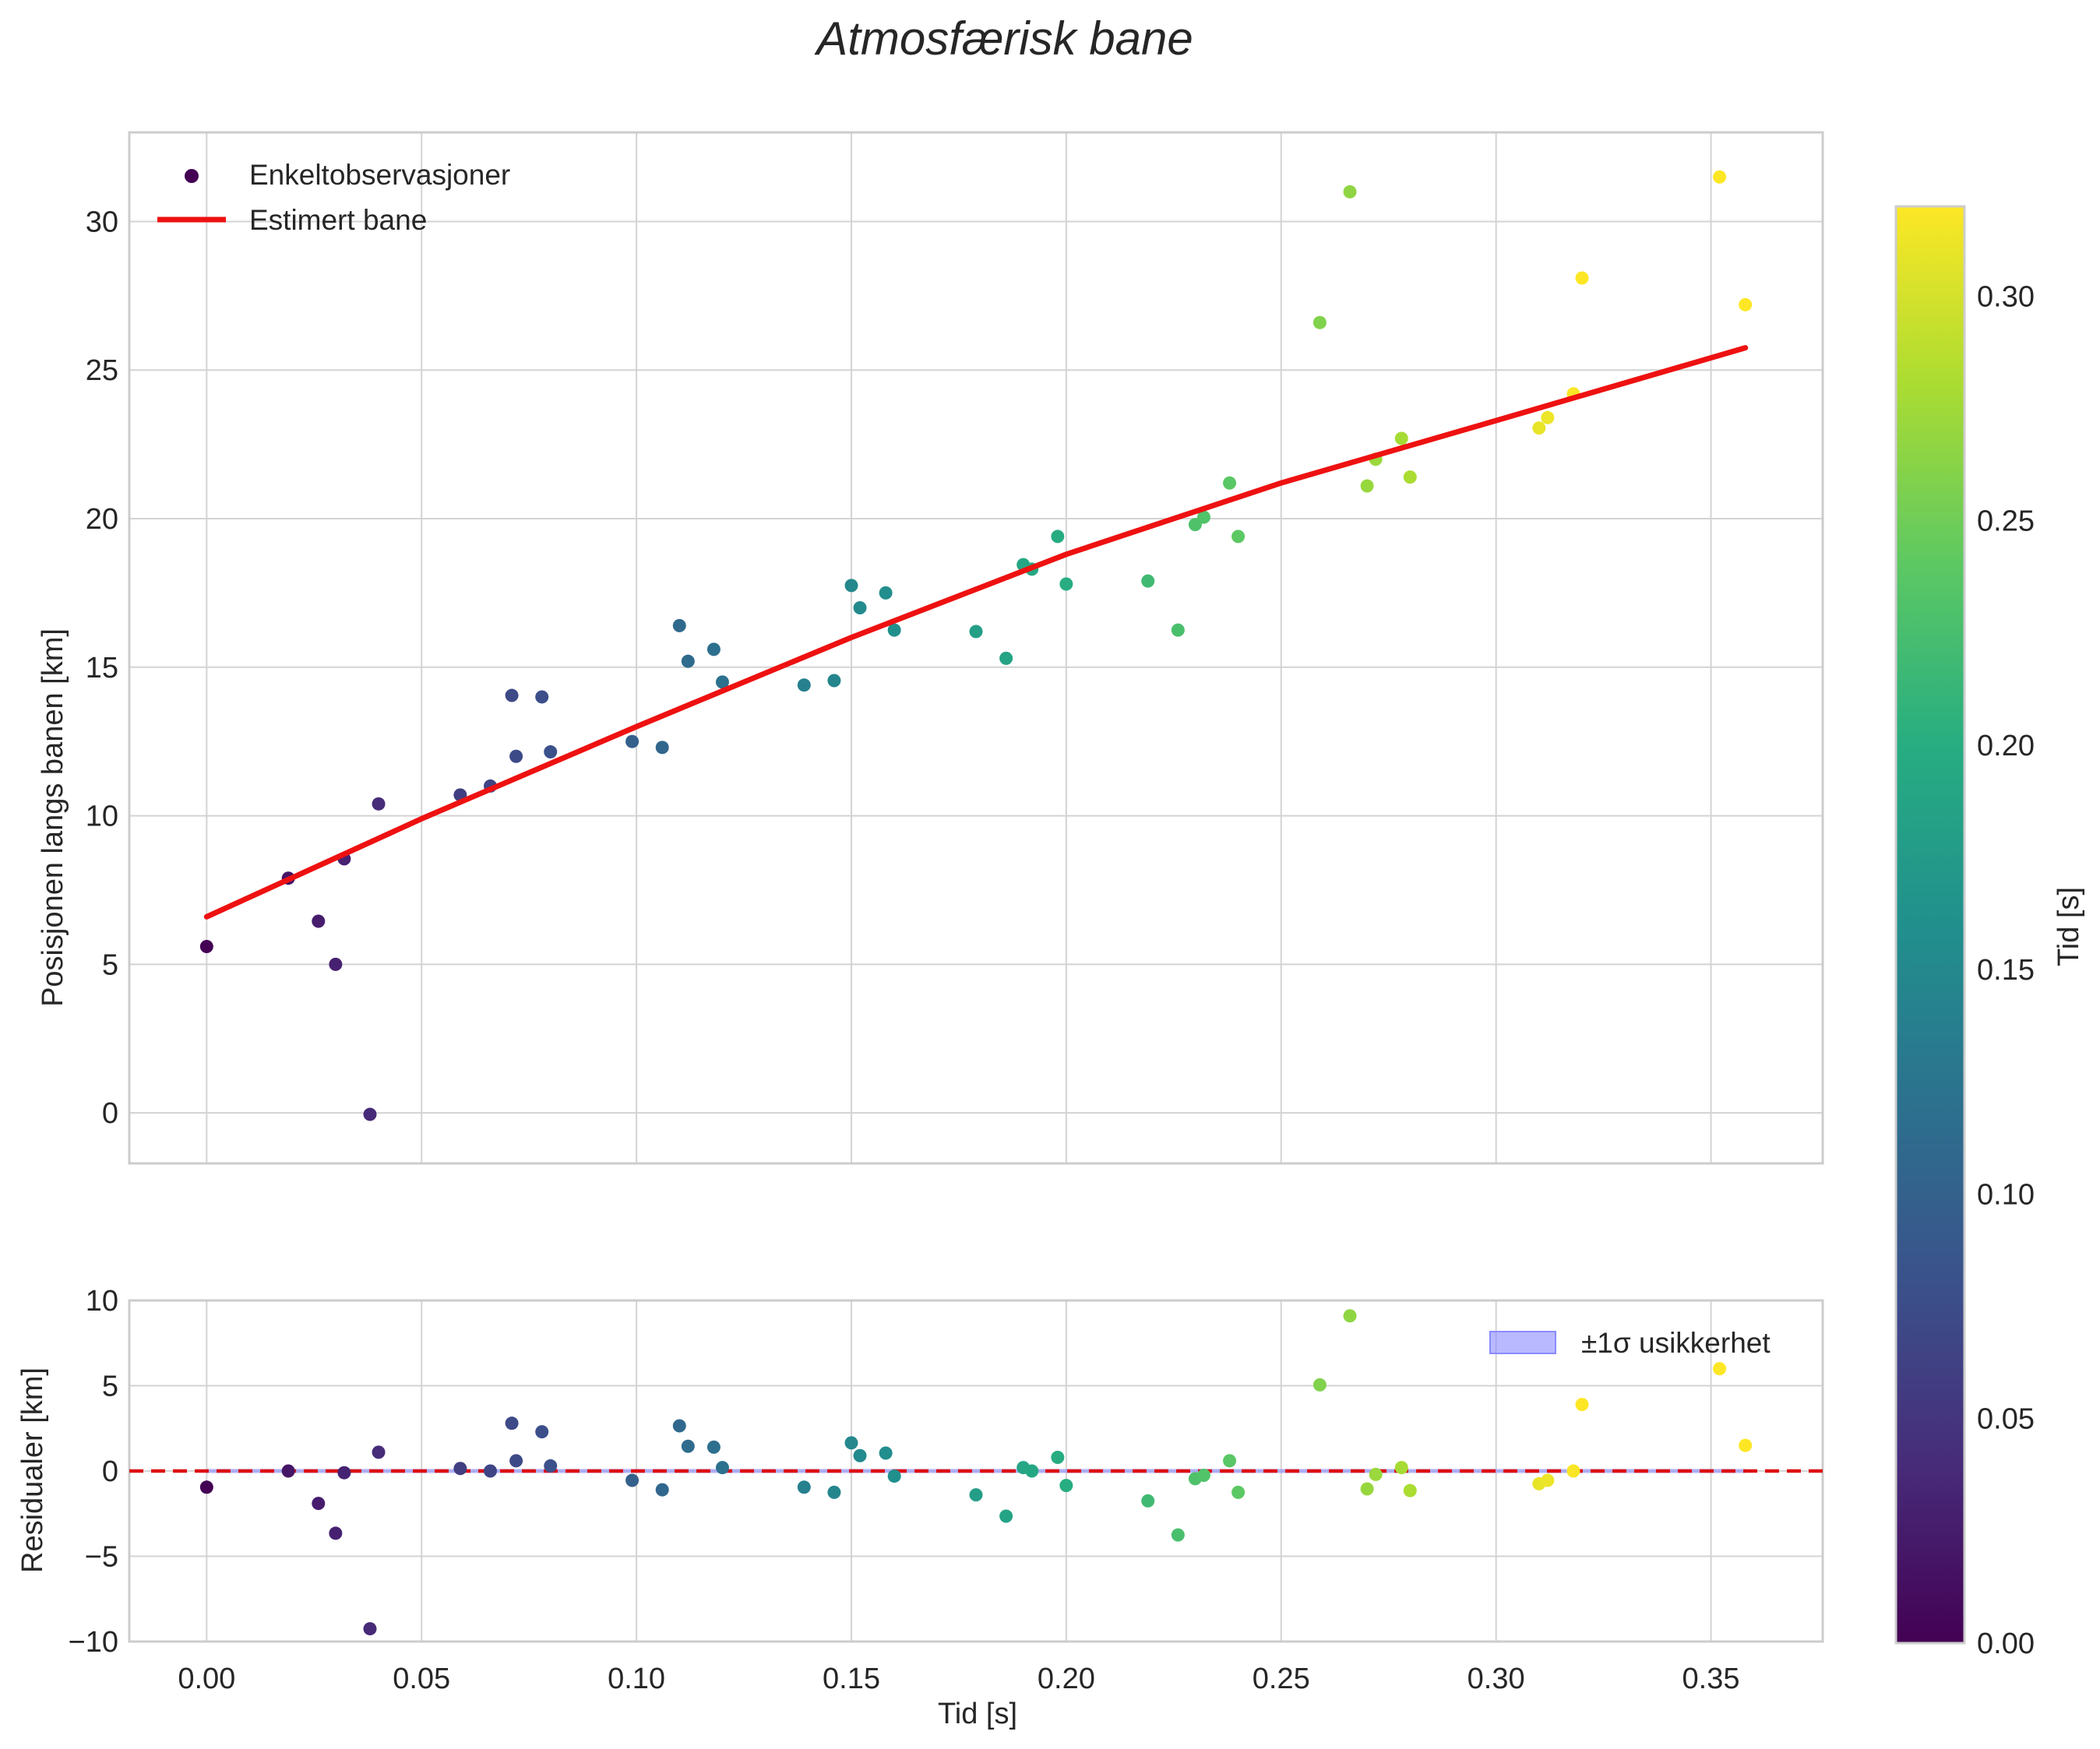  What do you see at coordinates (2006, 1419) in the screenshot?
I see `colorbar-tick-label: 0.05` at bounding box center [2006, 1419].